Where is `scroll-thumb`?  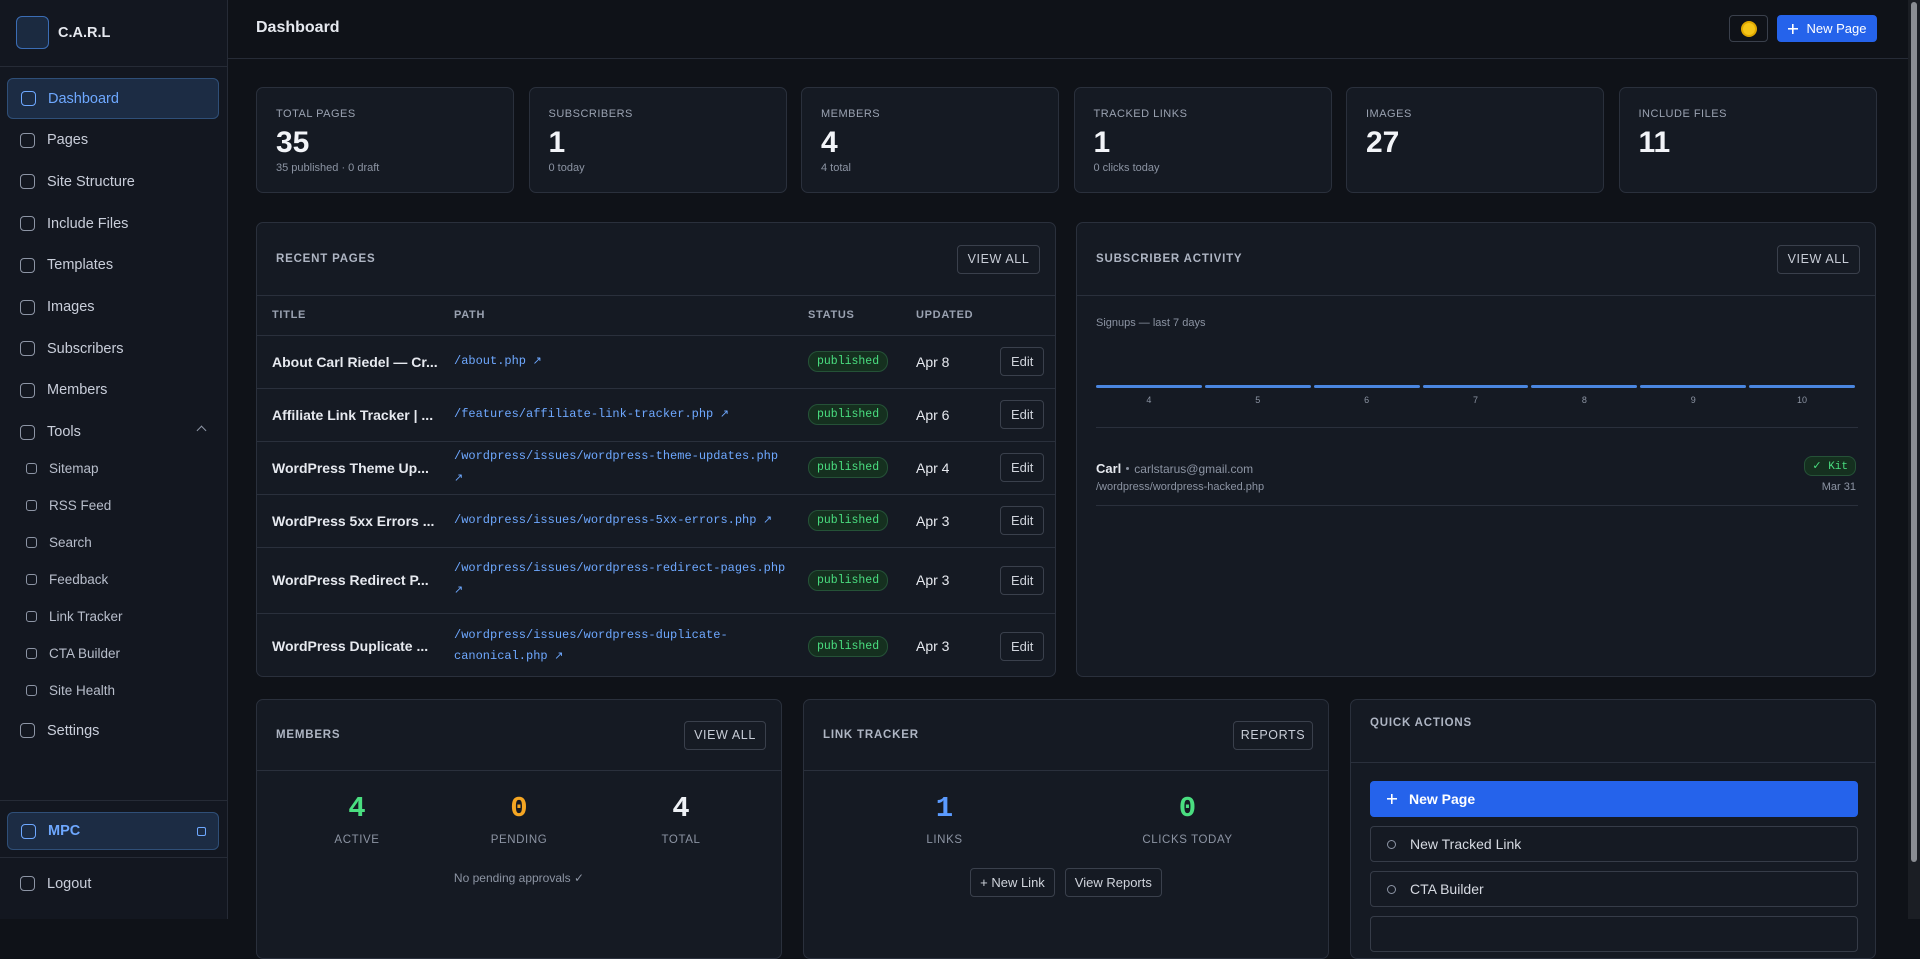 scroll-thumb is located at coordinates (1914, 432).